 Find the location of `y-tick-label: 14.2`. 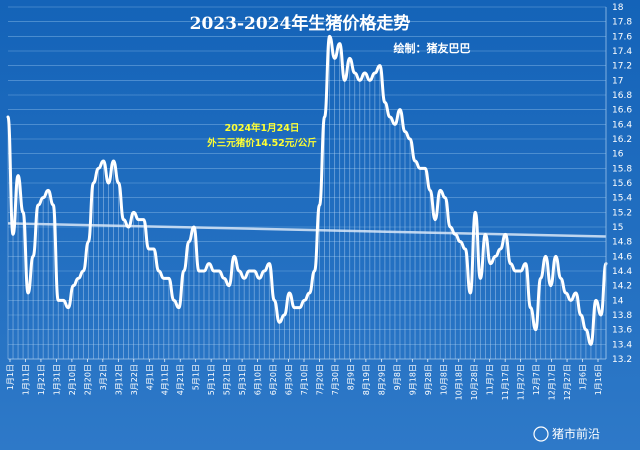

y-tick-label: 14.2 is located at coordinates (622, 287).